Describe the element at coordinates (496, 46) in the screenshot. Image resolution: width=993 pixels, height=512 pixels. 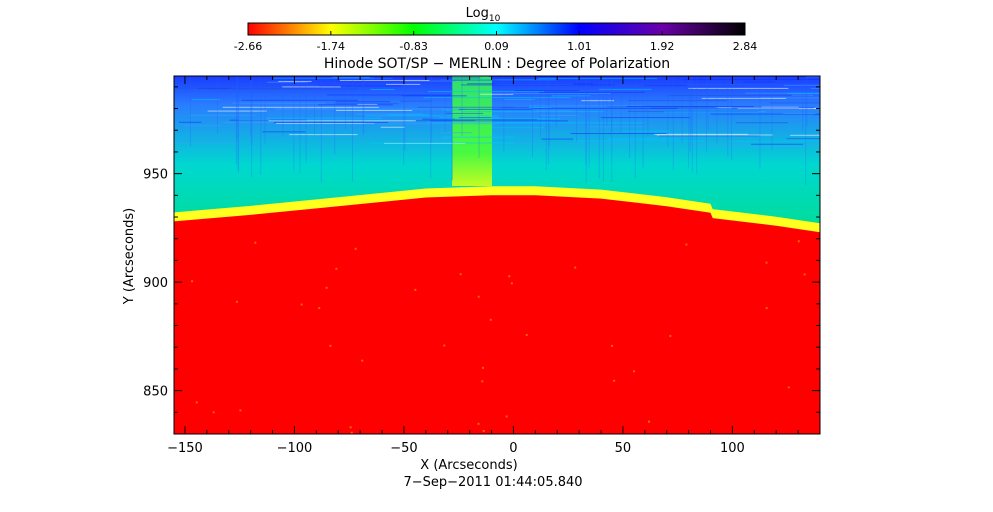
I see `colorbar-tick-label: 0.09` at that location.